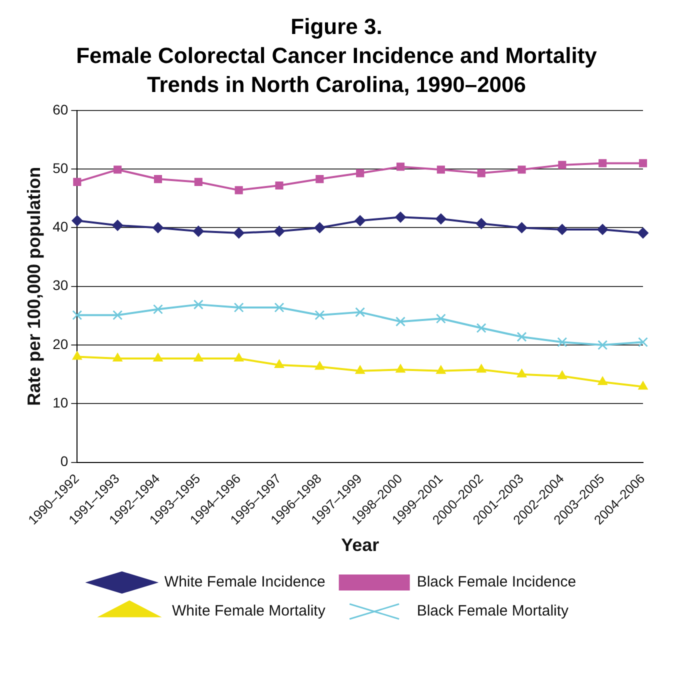 Image resolution: width=673 pixels, height=675 pixels. Describe the element at coordinates (493, 611) in the screenshot. I see `legend-label: Black Female Mortality` at that location.